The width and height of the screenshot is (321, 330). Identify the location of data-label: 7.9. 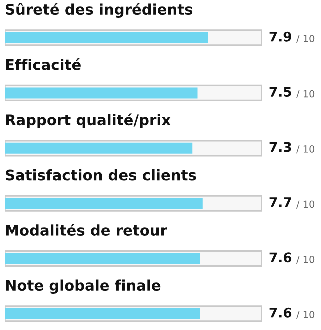
(281, 37).